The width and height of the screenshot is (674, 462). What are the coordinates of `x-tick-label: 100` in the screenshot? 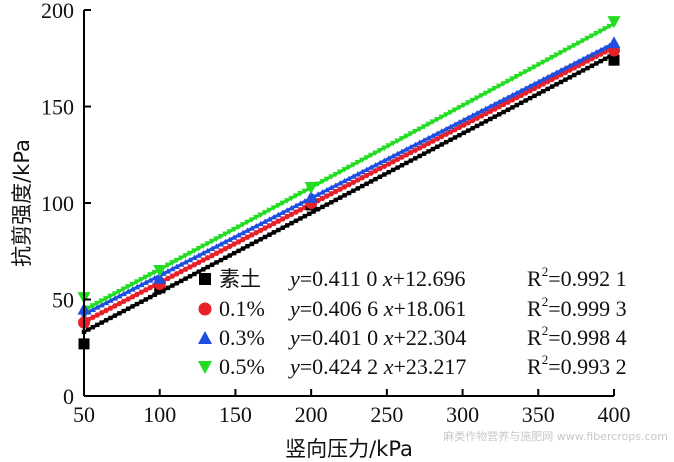 It's located at (159, 414).